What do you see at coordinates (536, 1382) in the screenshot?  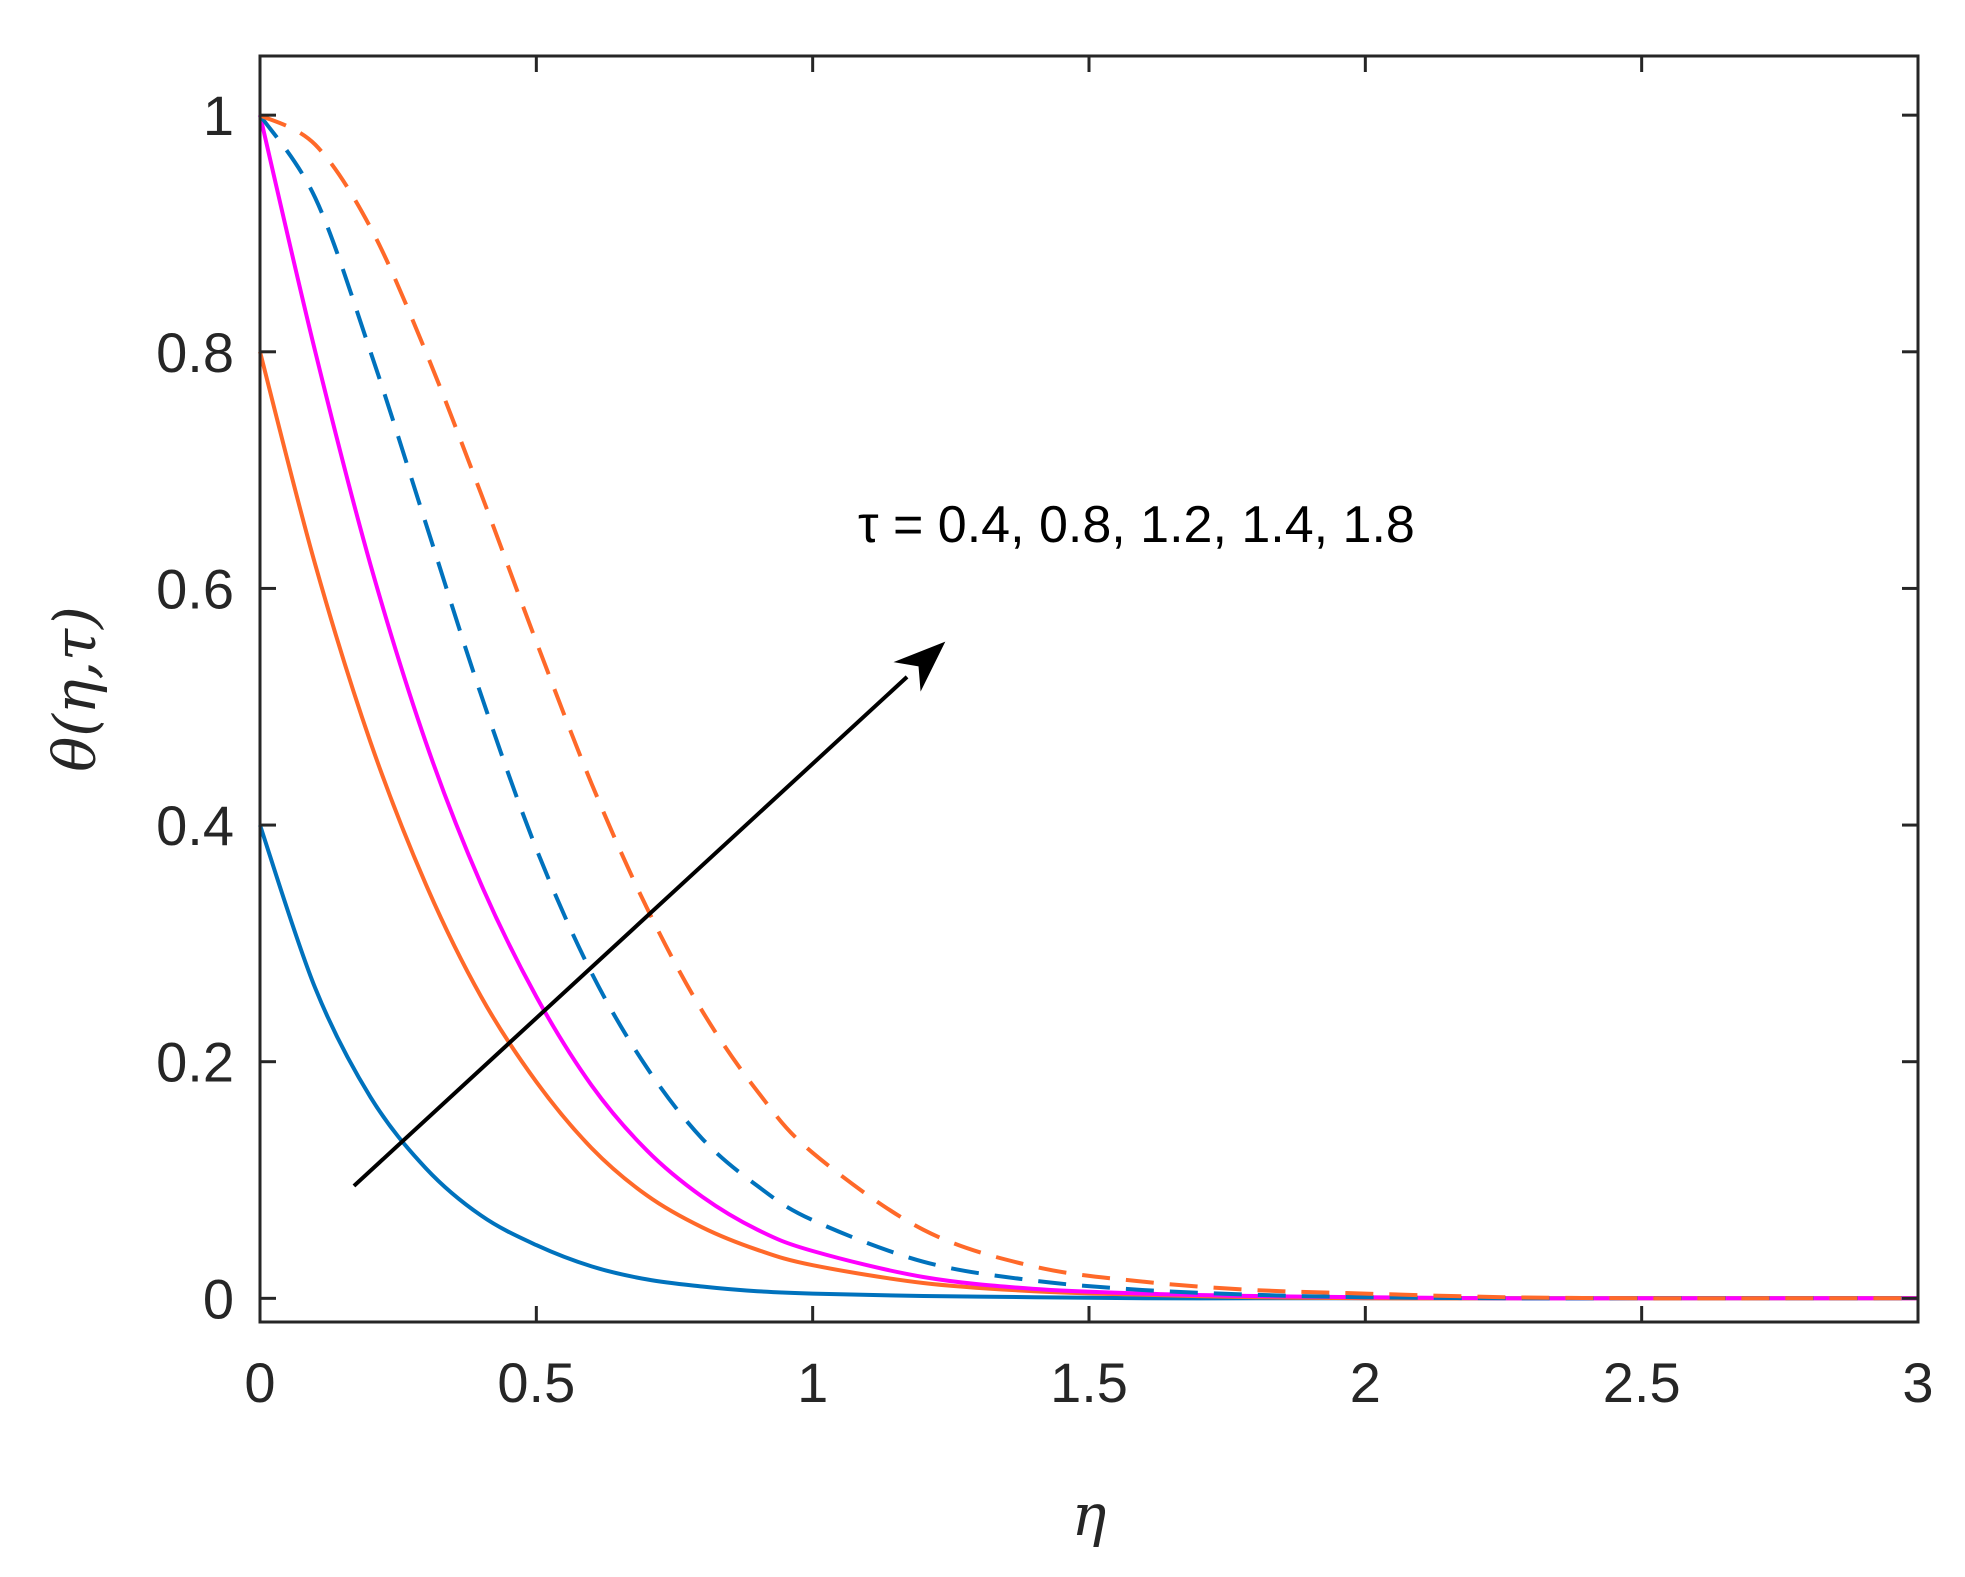 I see `x-tick-label: 0.5` at bounding box center [536, 1382].